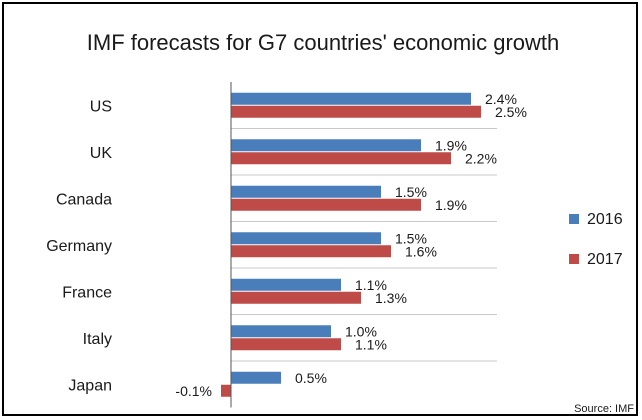  I want to click on legend-label: 2017, so click(605, 259).